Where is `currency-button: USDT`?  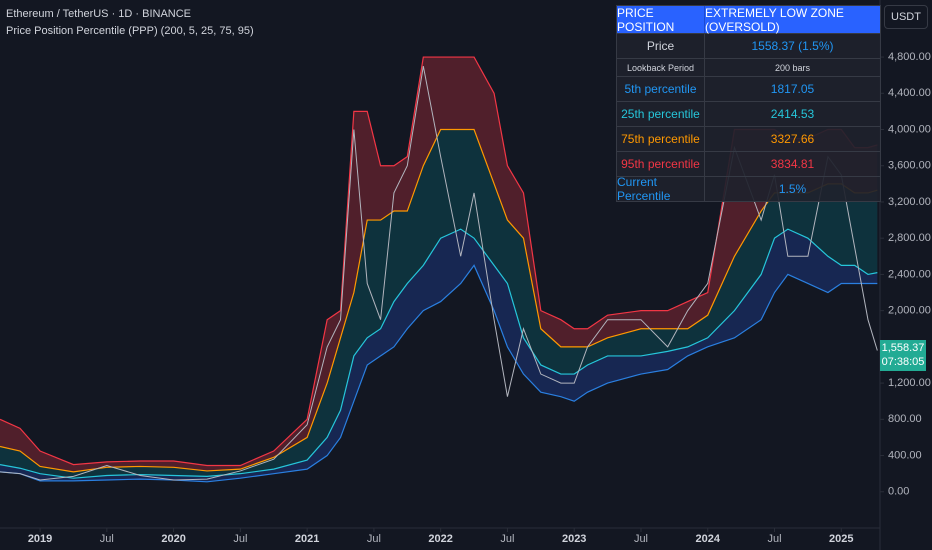 currency-button: USDT is located at coordinates (906, 17).